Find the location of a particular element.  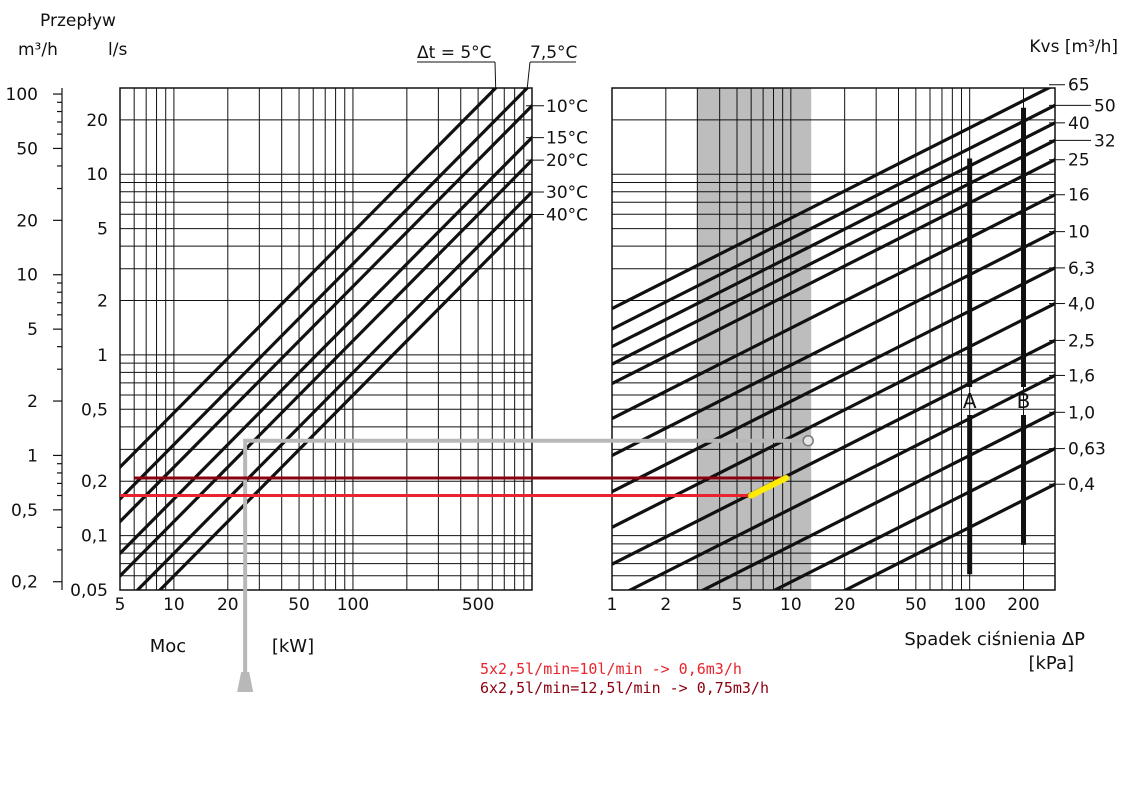

dt-label: 40°C is located at coordinates (567, 216).